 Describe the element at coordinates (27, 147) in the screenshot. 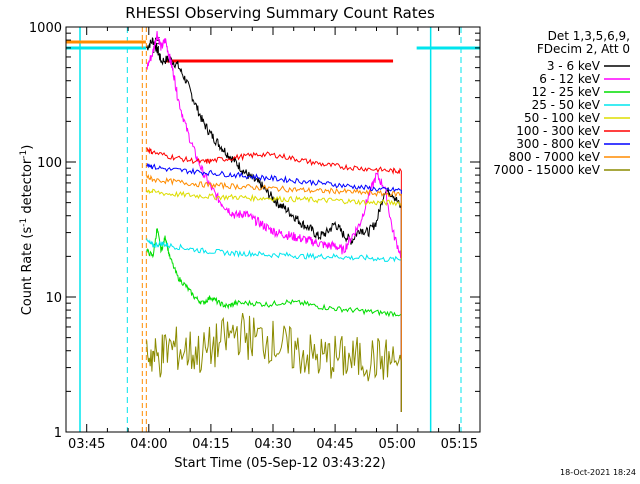

I see `y-axis-label-end: )` at that location.